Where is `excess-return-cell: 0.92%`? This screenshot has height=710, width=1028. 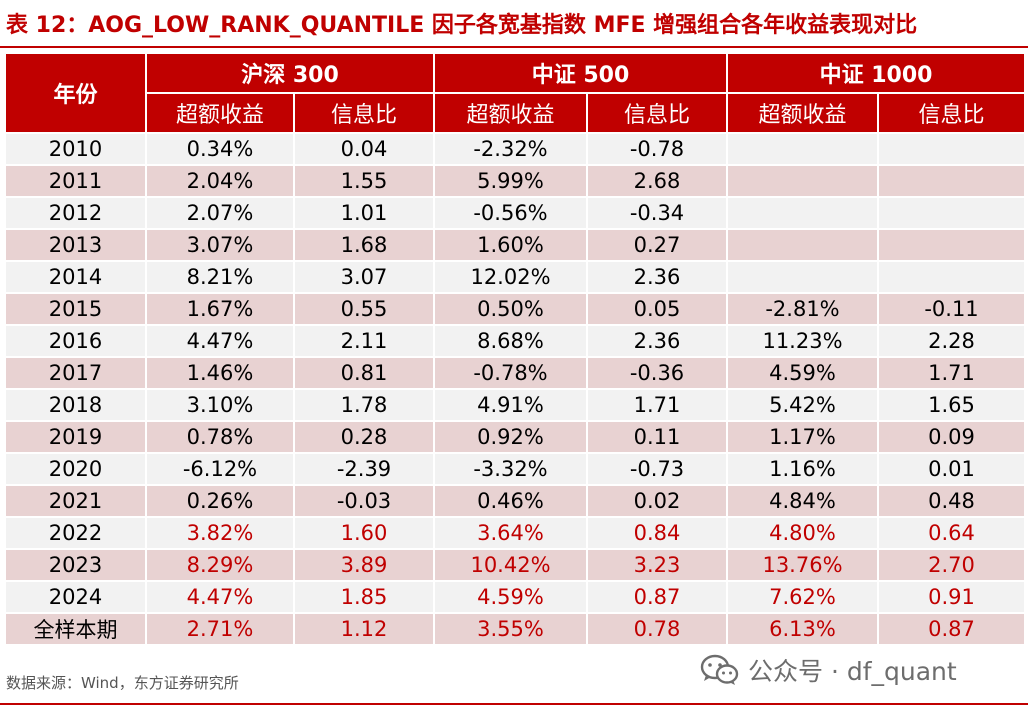
excess-return-cell: 0.92% is located at coordinates (510, 437).